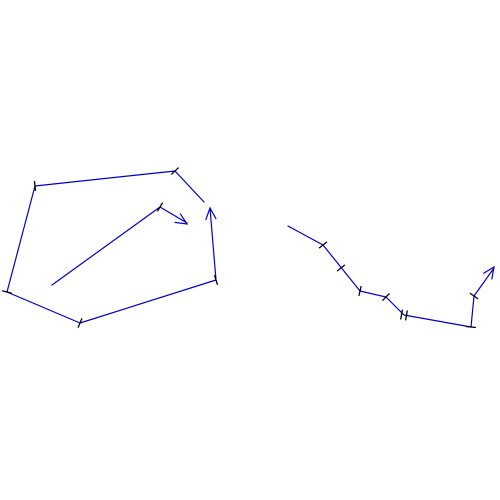 This screenshot has width=500, height=500. I want to click on right-arrowhead, so click(489, 272).